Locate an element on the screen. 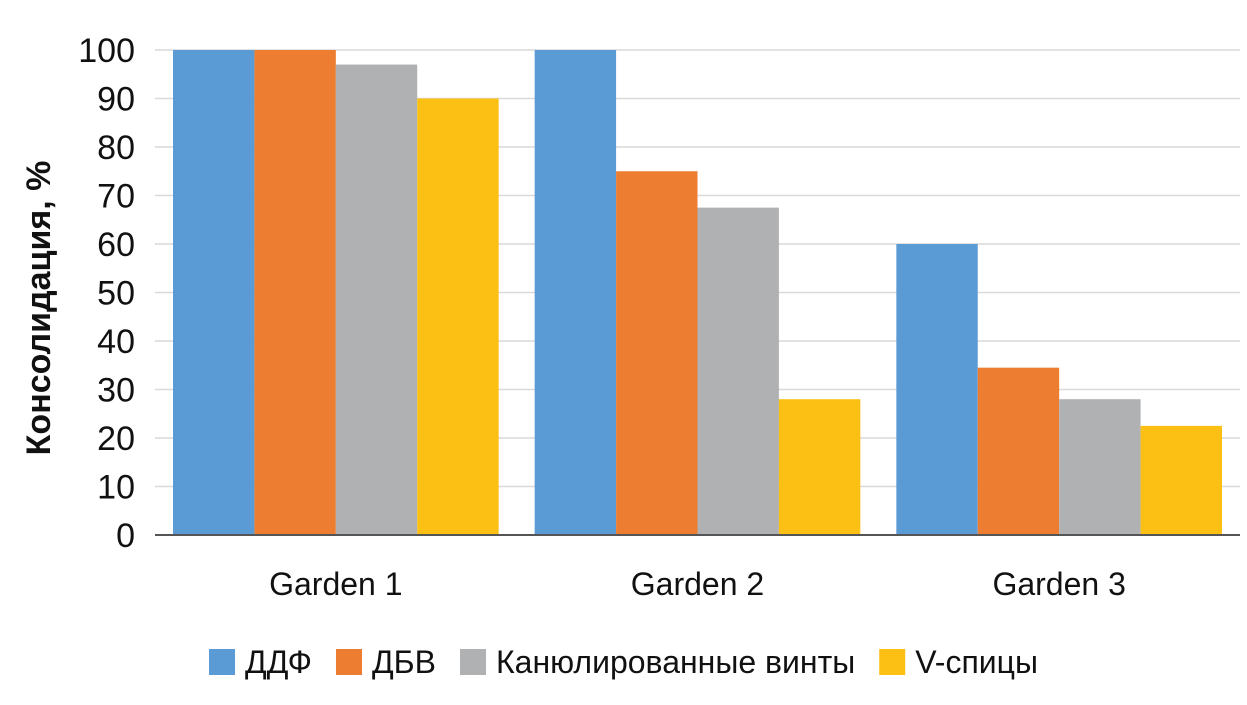 This screenshot has width=1247, height=705. legend-label: Канюлированные винты is located at coordinates (675, 662).